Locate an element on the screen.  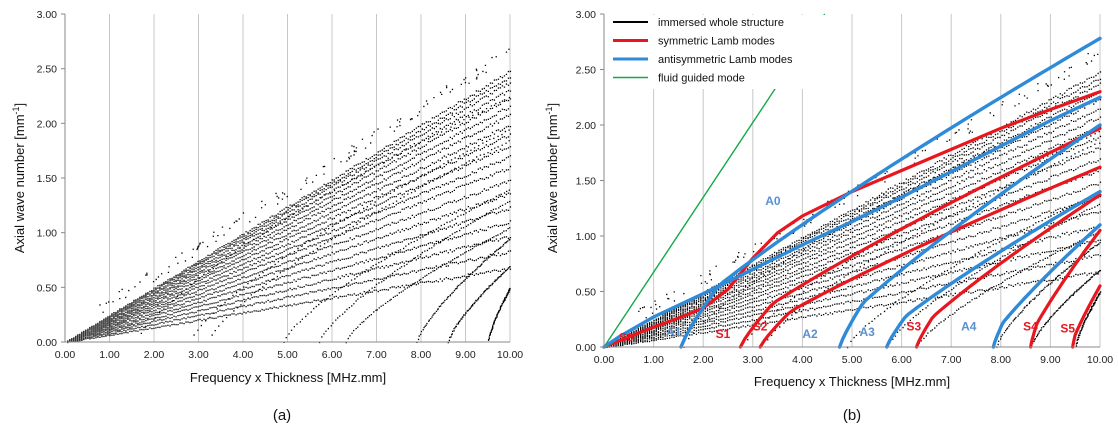
legend-label: antisymmetric Lamb modes is located at coordinates (725, 60).